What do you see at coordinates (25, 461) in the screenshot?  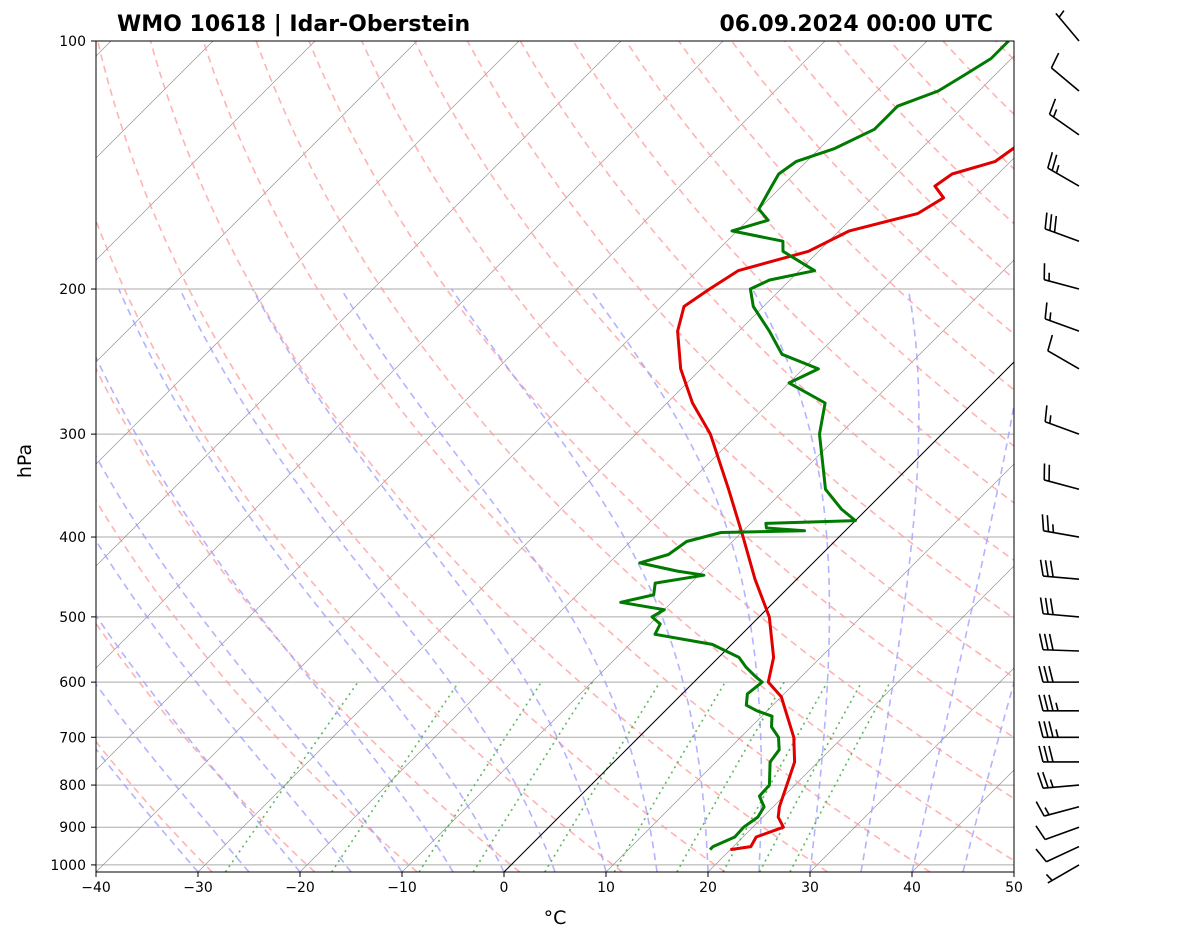 I see `y-axis-label: hPa` at bounding box center [25, 461].